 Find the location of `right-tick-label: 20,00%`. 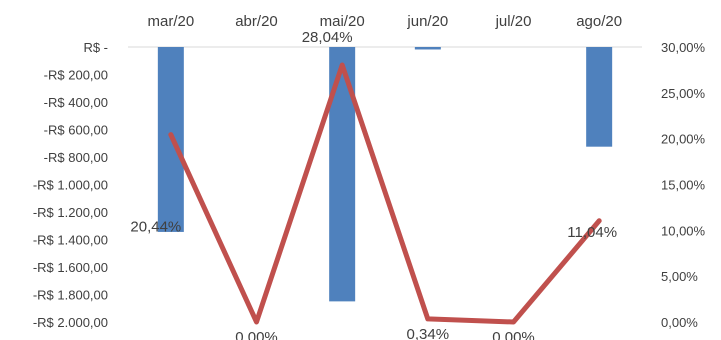

right-tick-label: 20,00% is located at coordinates (683, 139).